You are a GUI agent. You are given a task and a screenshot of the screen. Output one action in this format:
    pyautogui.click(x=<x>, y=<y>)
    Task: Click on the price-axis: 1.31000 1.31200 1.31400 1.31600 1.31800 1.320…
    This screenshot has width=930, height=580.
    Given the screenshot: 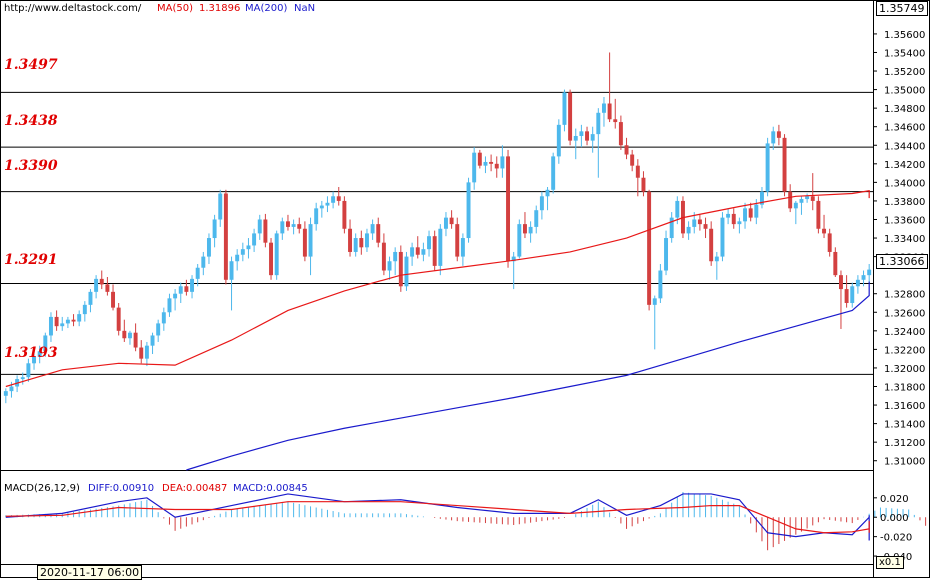 What is the action you would take?
    pyautogui.click(x=899, y=249)
    